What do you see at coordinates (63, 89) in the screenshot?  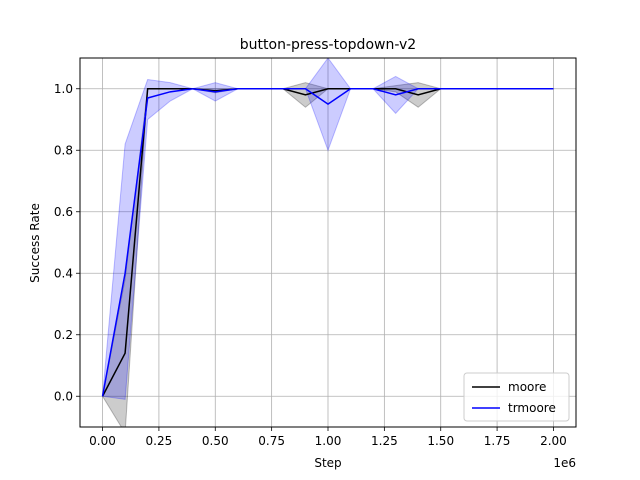 I see `y-tick-label: 1.0` at bounding box center [63, 89].